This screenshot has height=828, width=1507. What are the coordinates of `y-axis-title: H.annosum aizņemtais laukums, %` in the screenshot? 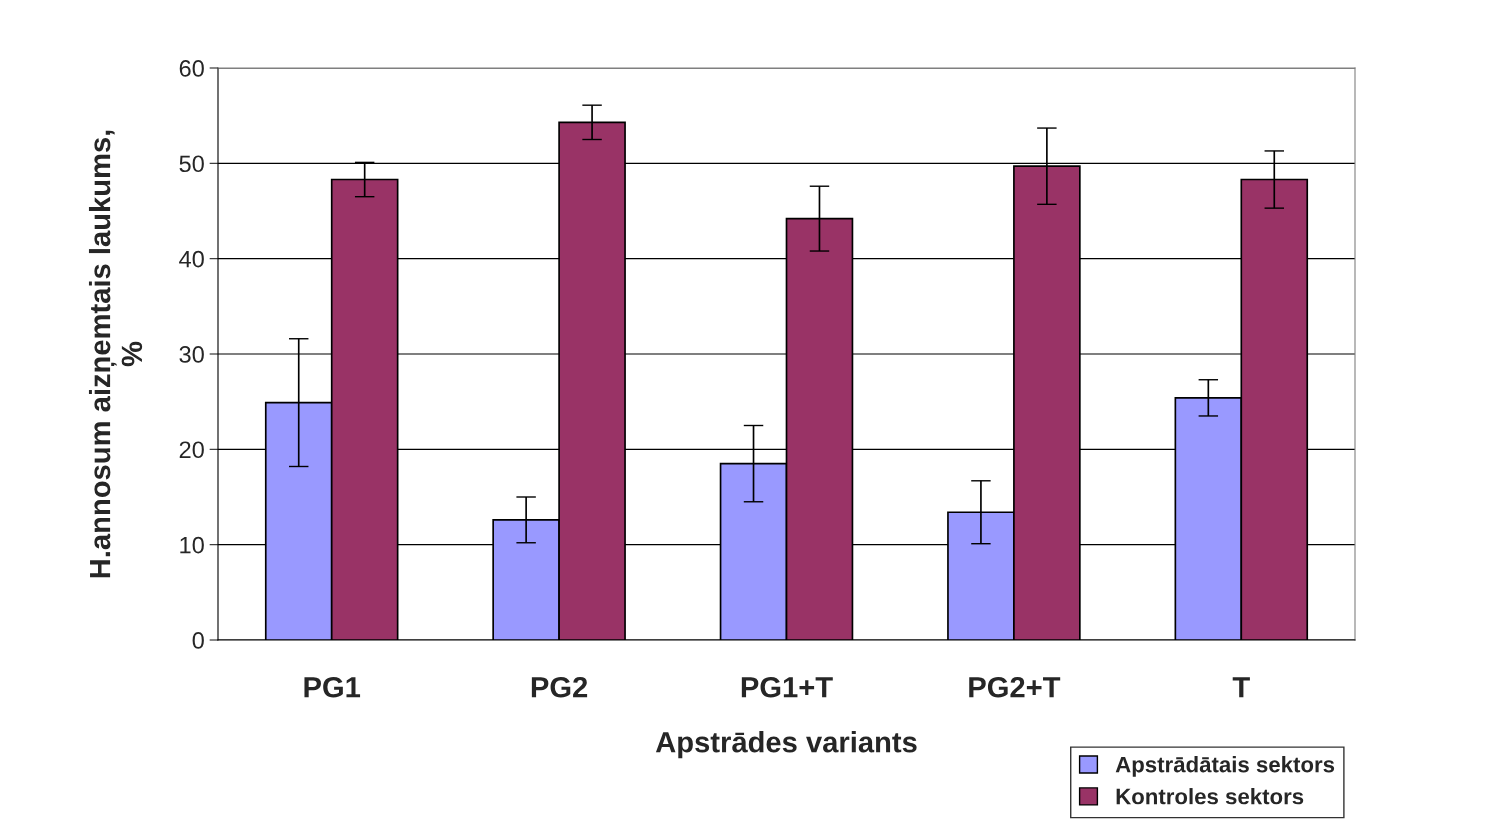 It's located at (115, 354).